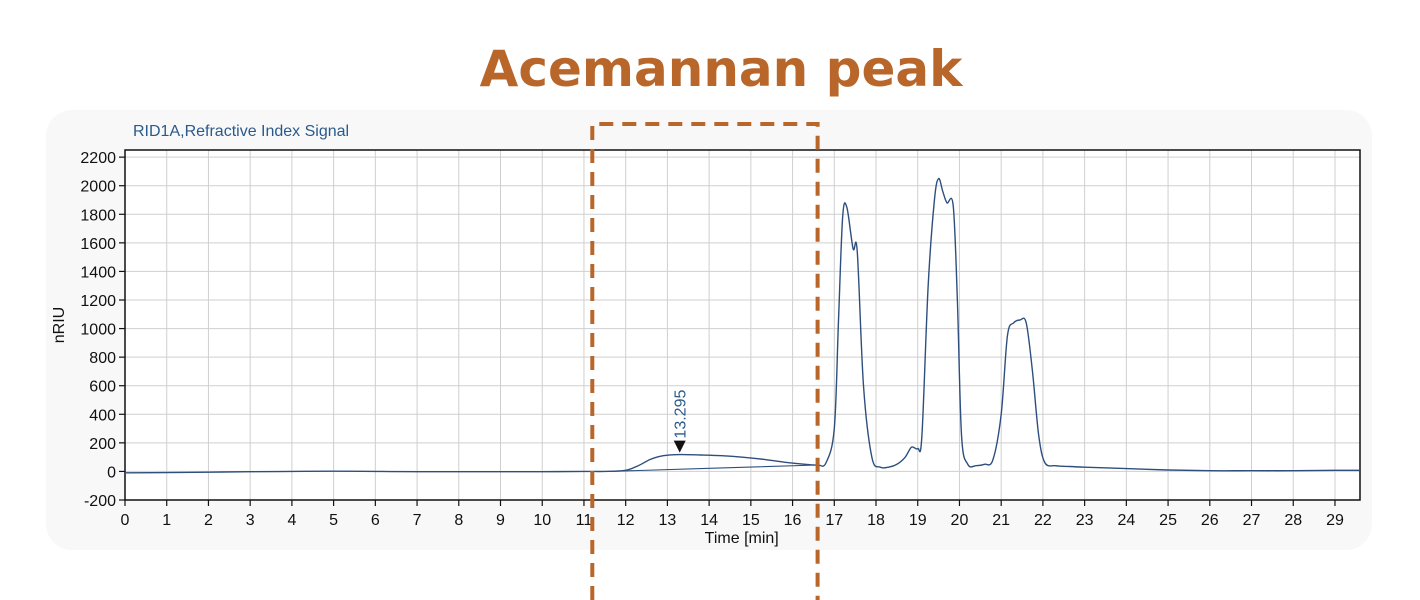 The image size is (1420, 600). Describe the element at coordinates (626, 520) in the screenshot. I see `x-tick-label: 12` at that location.